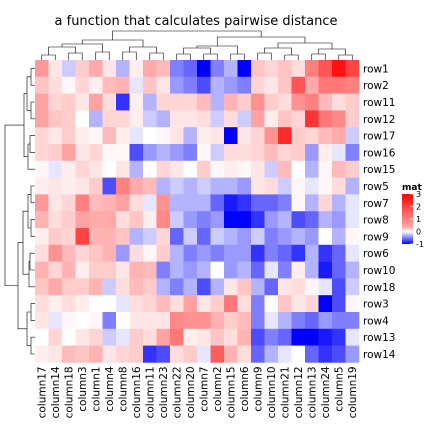 The width and height of the screenshot is (432, 432). Describe the element at coordinates (340, 388) in the screenshot. I see `column-label: column5` at that location.